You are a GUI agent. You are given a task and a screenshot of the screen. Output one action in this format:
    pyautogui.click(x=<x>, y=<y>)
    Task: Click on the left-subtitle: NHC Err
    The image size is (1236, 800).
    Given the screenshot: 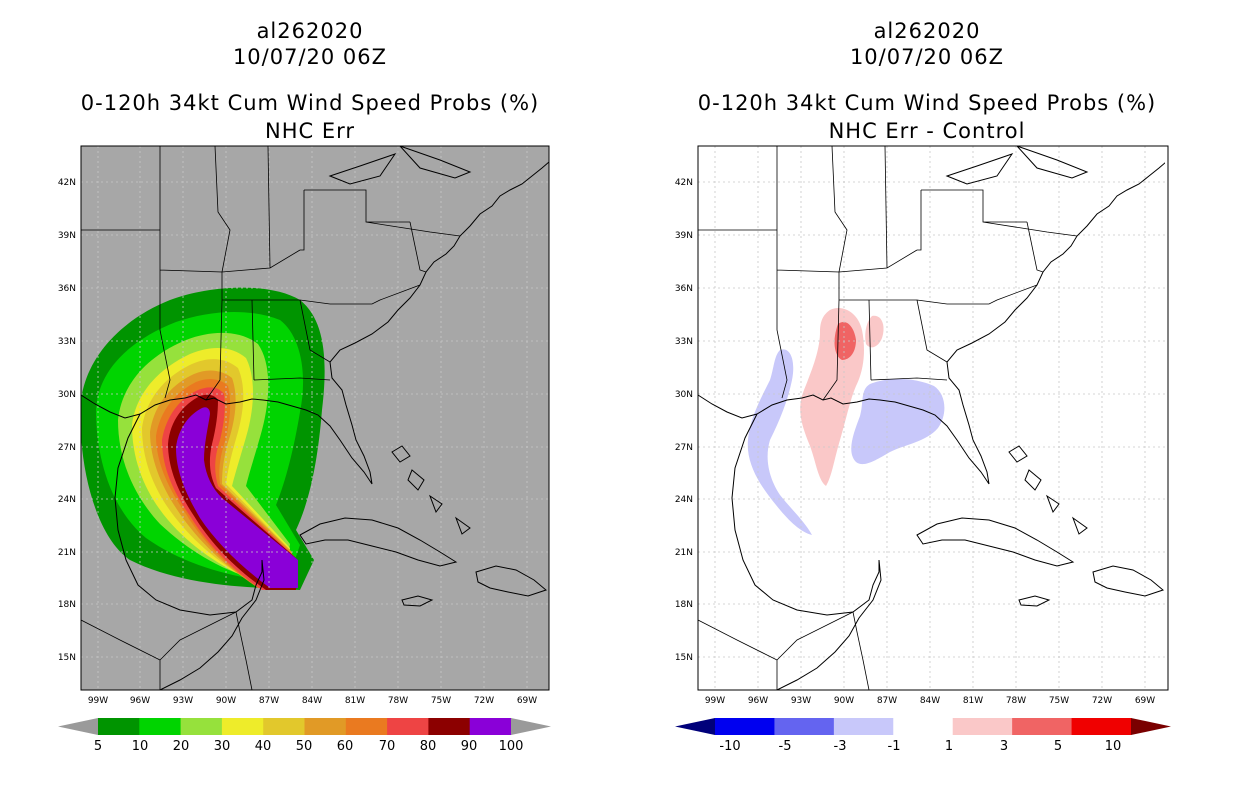 What is the action you would take?
    pyautogui.click(x=309, y=131)
    